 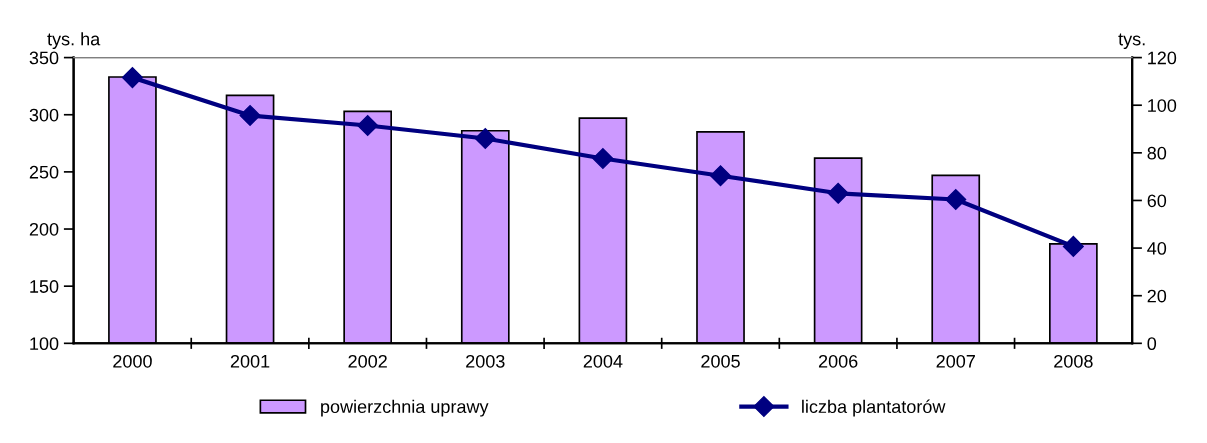 What do you see at coordinates (367, 361) in the screenshot?
I see `x-tick-label: 2002` at bounding box center [367, 361].